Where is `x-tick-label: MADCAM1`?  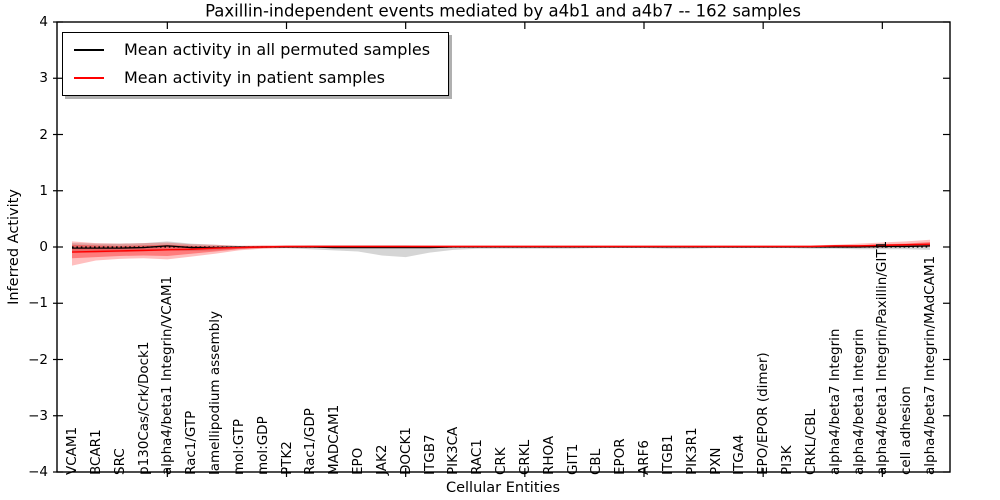
x-tick-label: MADCAM1 is located at coordinates (334, 439).